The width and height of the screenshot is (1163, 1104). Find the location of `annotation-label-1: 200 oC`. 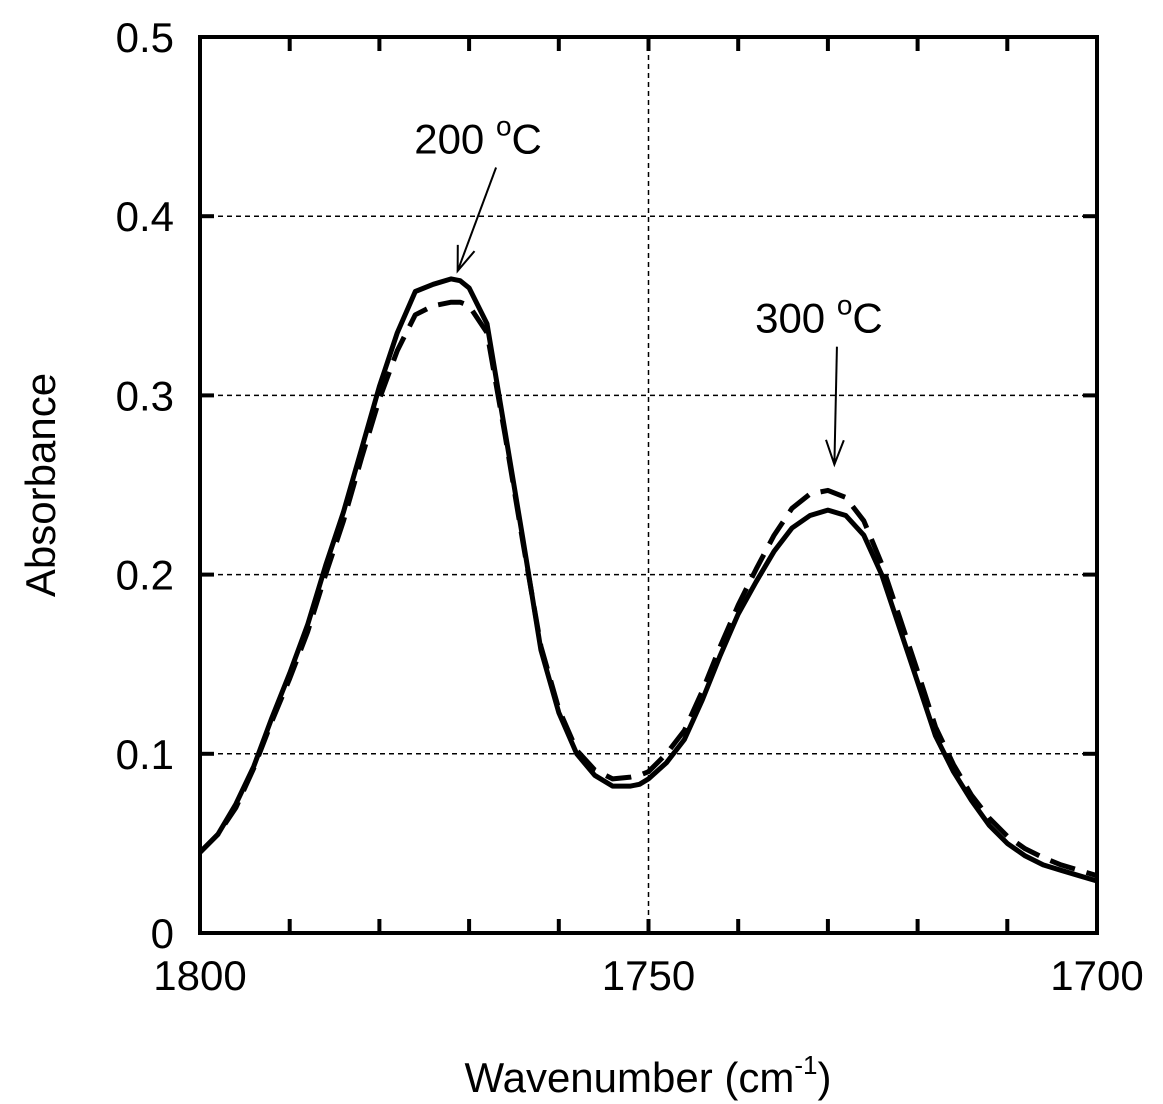

annotation-label-1: 200 oC is located at coordinates (478, 136).